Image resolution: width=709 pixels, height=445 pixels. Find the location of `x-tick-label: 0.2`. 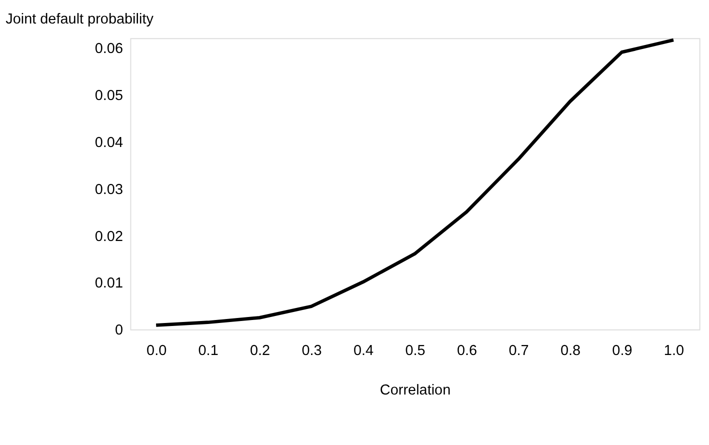

x-tick-label: 0.2 is located at coordinates (260, 350).